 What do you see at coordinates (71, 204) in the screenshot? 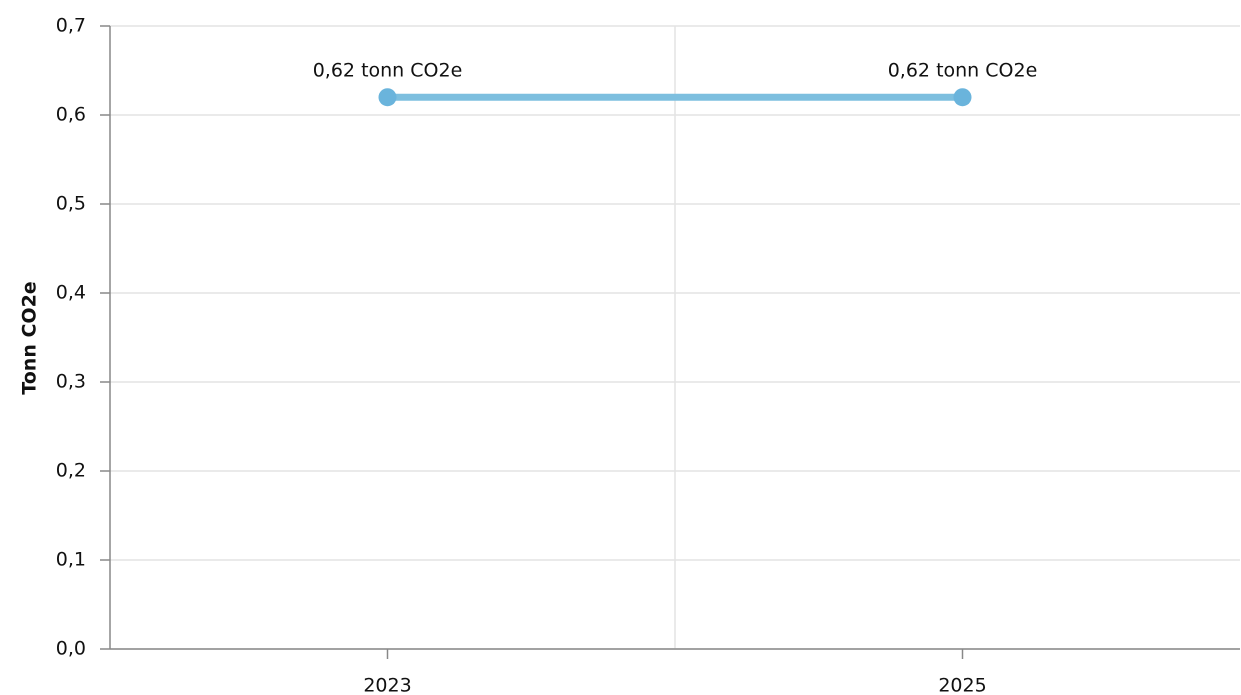
I see `y-tick-label: 0,5` at bounding box center [71, 204].